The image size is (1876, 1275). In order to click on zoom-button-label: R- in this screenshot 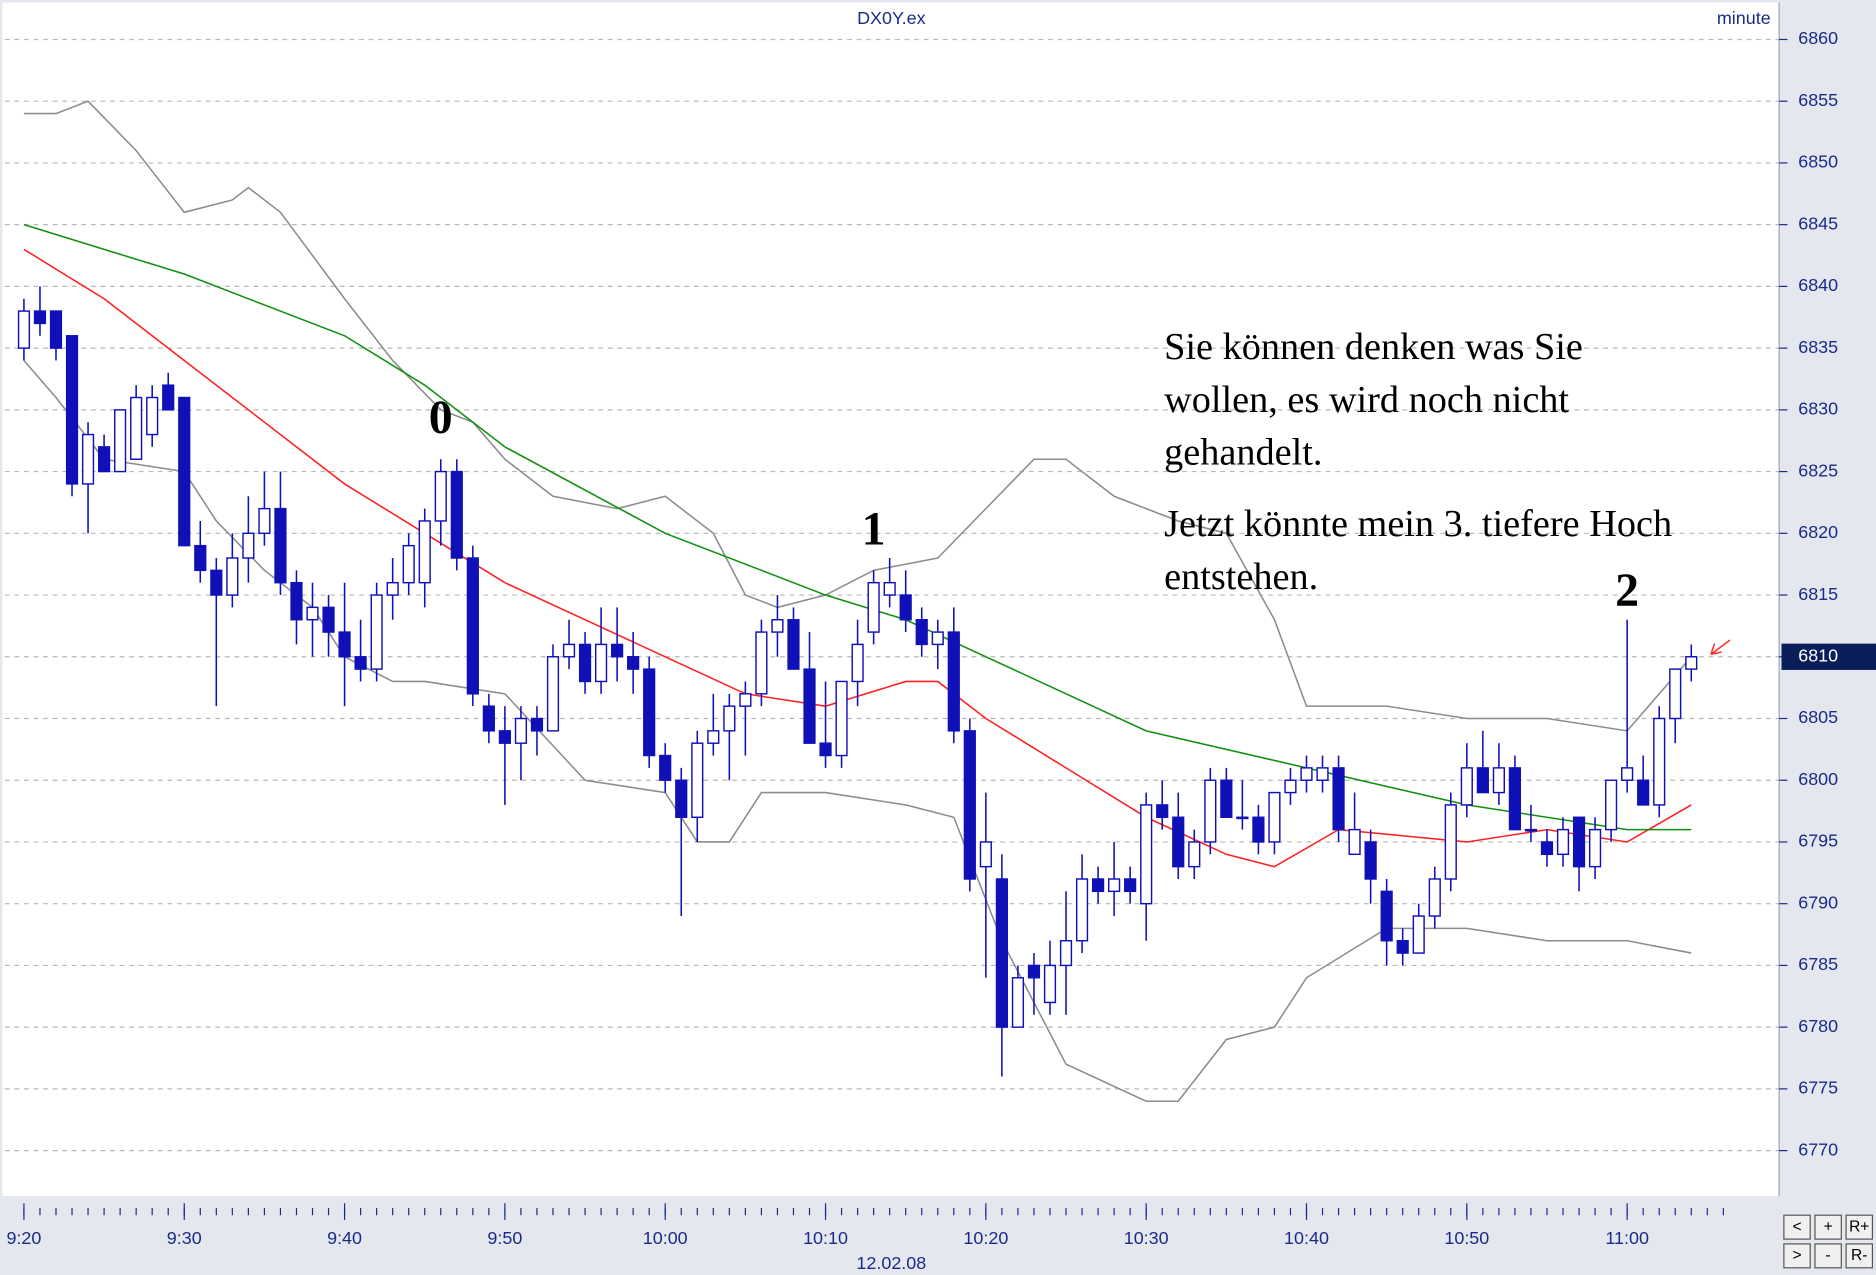, I will do `click(1859, 1255)`.